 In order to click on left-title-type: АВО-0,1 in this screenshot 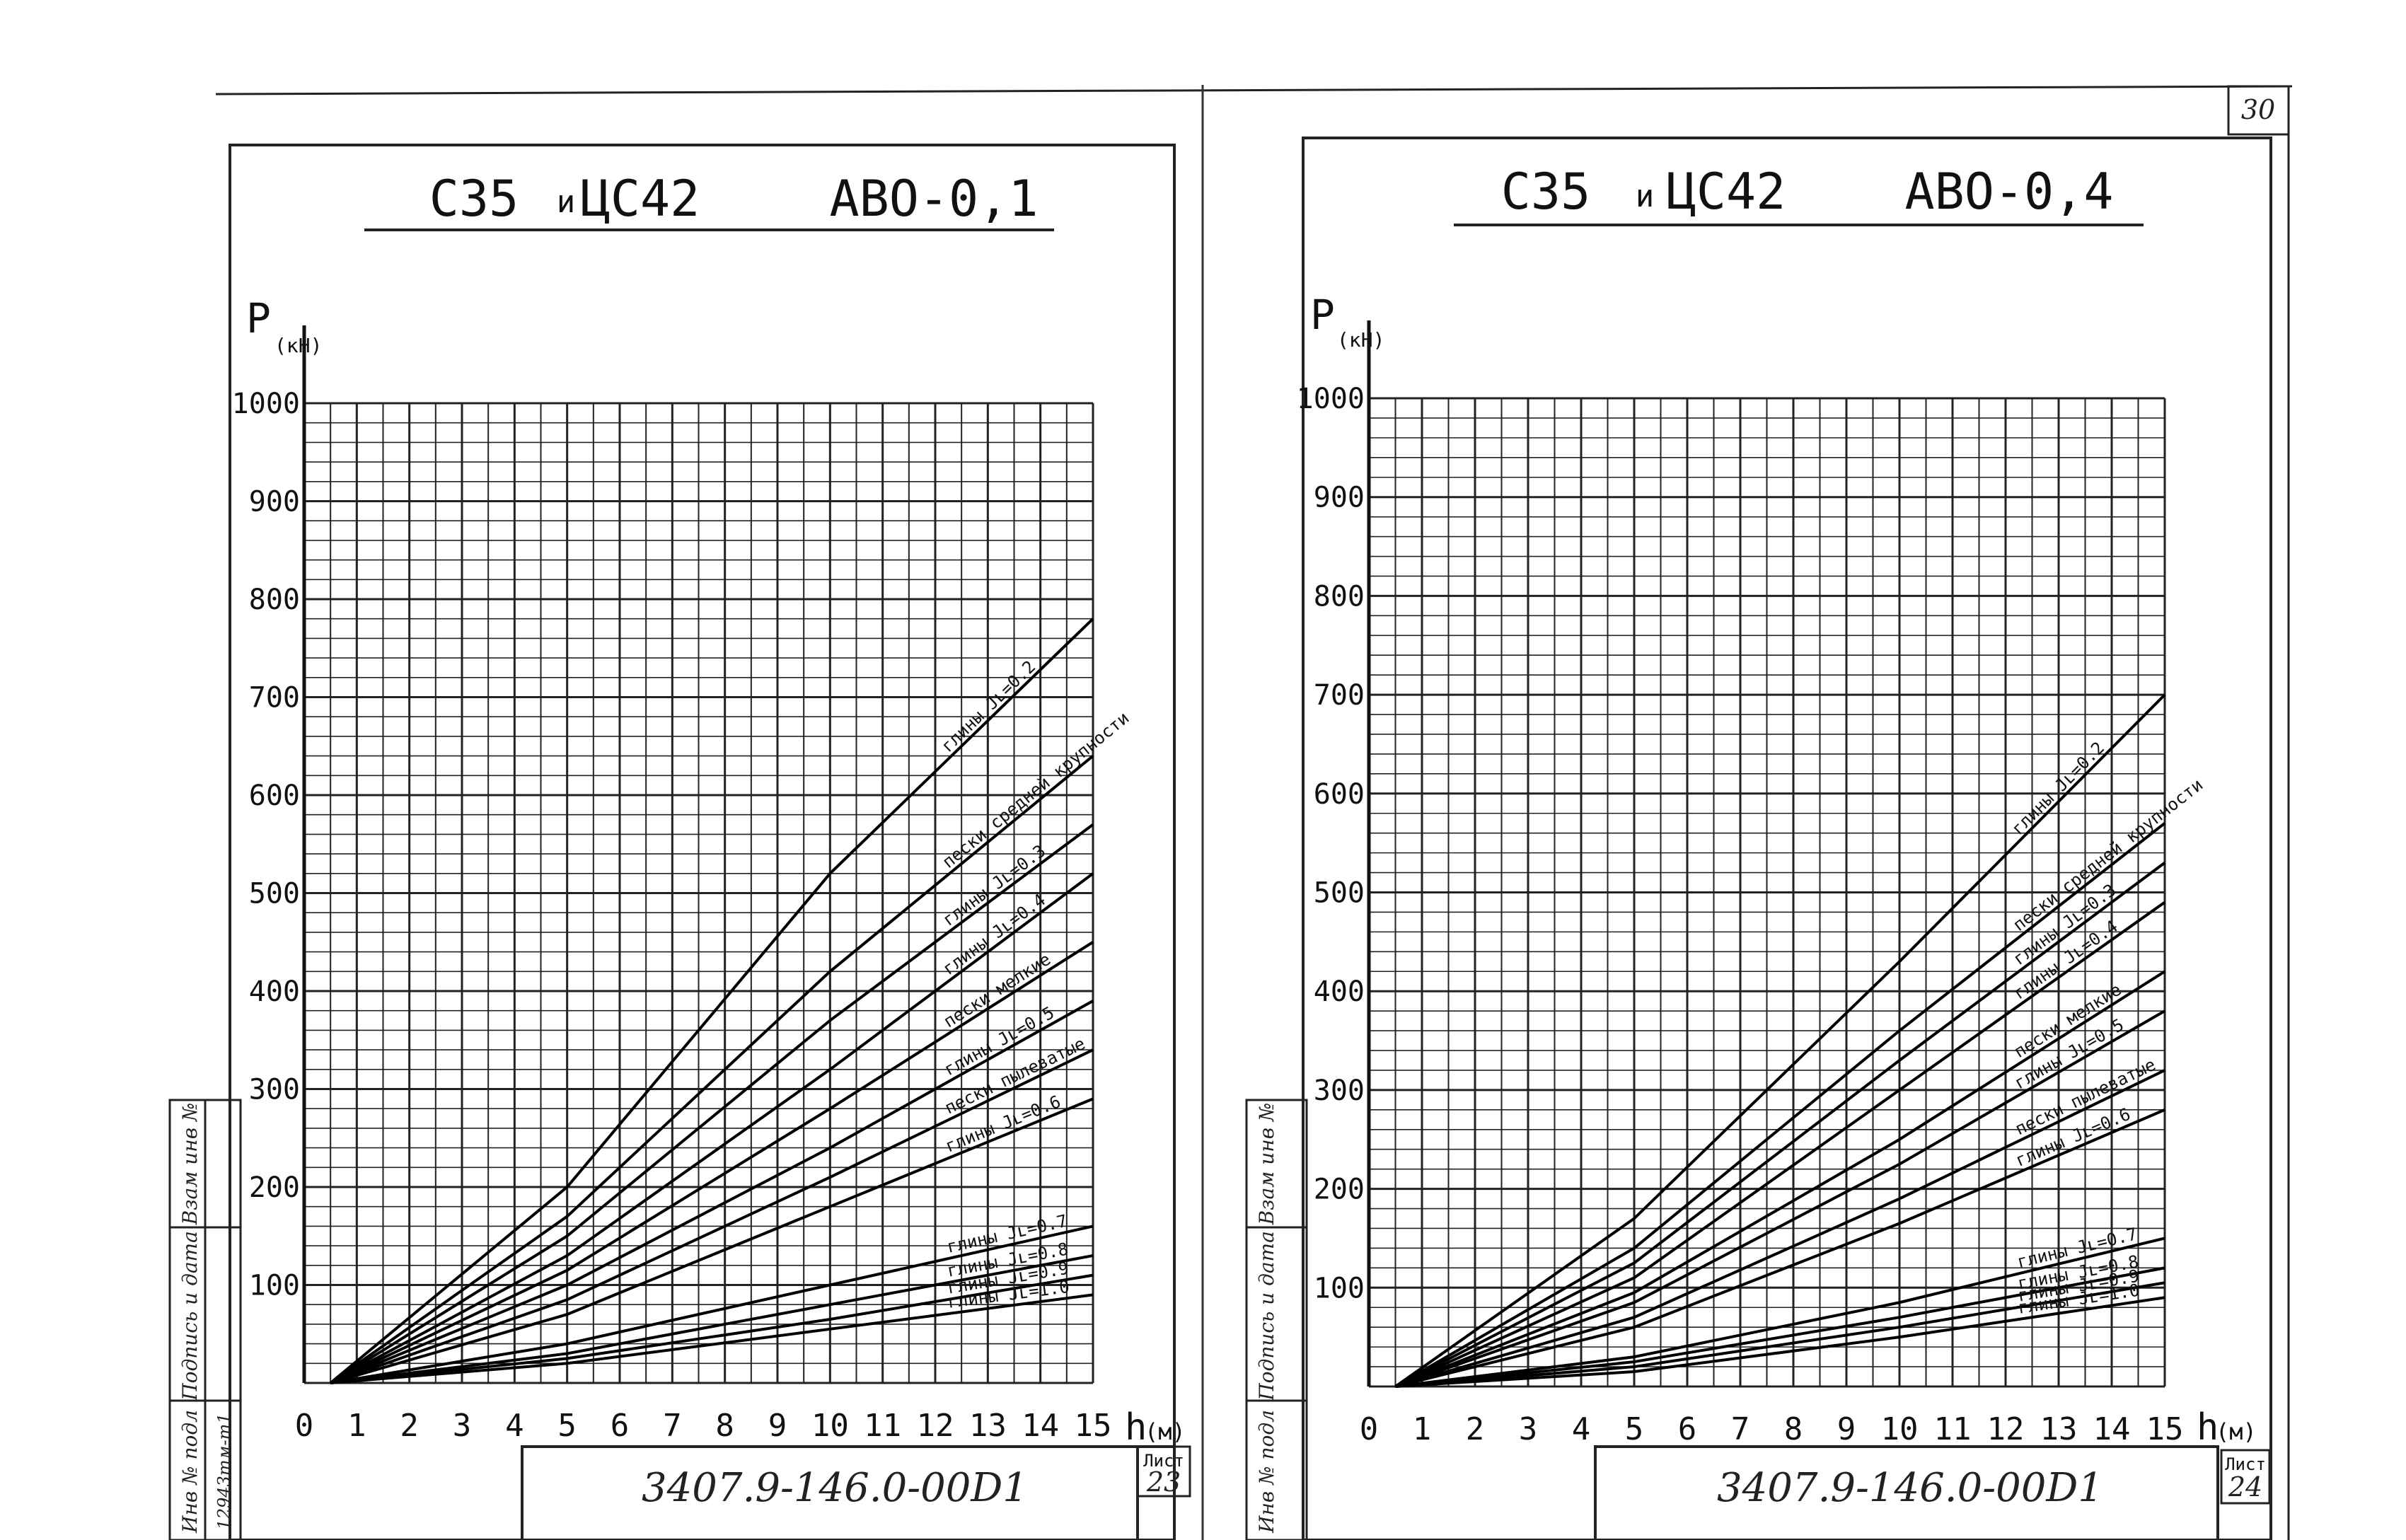, I will do `click(934, 199)`.